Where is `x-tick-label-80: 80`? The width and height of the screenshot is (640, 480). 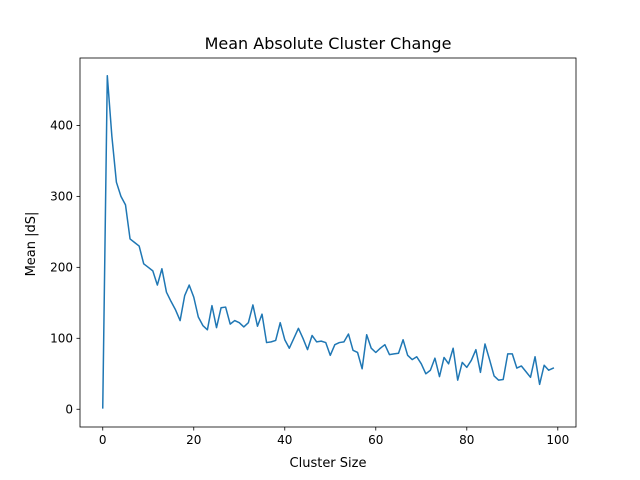 x-tick-label-80: 80 is located at coordinates (466, 440).